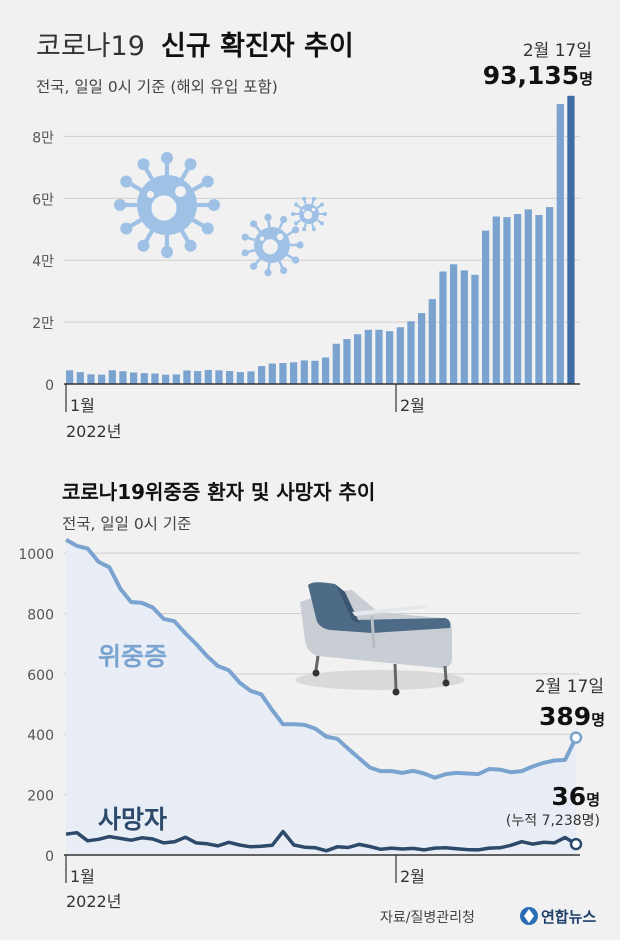 This screenshot has width=620, height=940. I want to click on line-end-date: 2월 17일, so click(569, 687).